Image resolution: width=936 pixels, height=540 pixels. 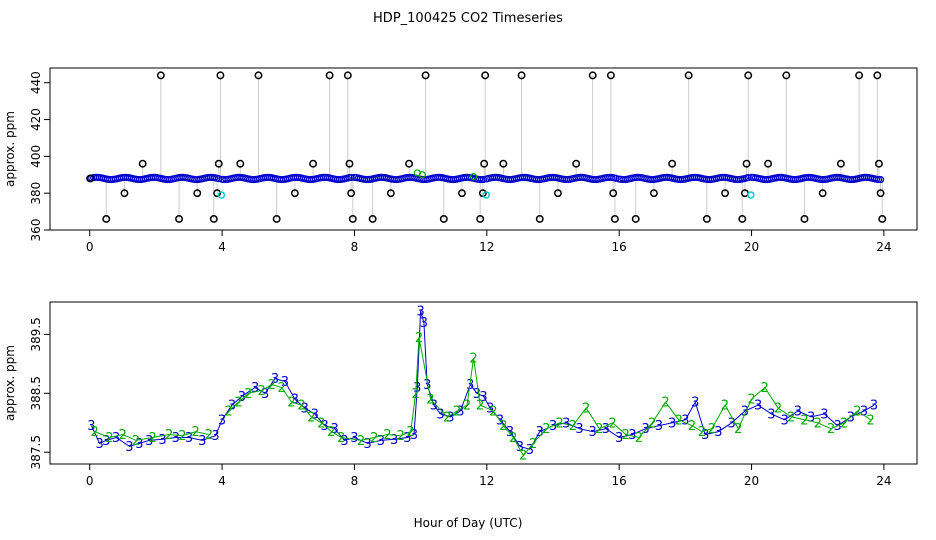 I want to click on y-tick-label: 388.5, so click(x=36, y=393).